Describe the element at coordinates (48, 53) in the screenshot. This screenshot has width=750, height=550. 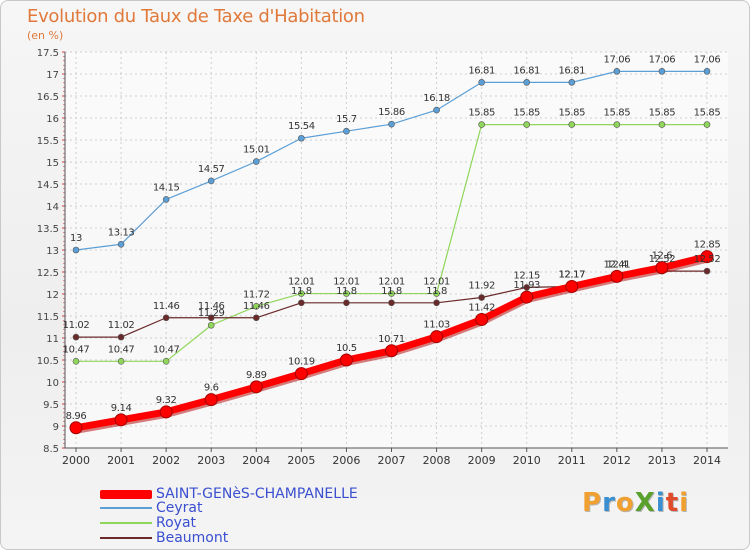
I see `y-tick-label: 17.5` at that location.